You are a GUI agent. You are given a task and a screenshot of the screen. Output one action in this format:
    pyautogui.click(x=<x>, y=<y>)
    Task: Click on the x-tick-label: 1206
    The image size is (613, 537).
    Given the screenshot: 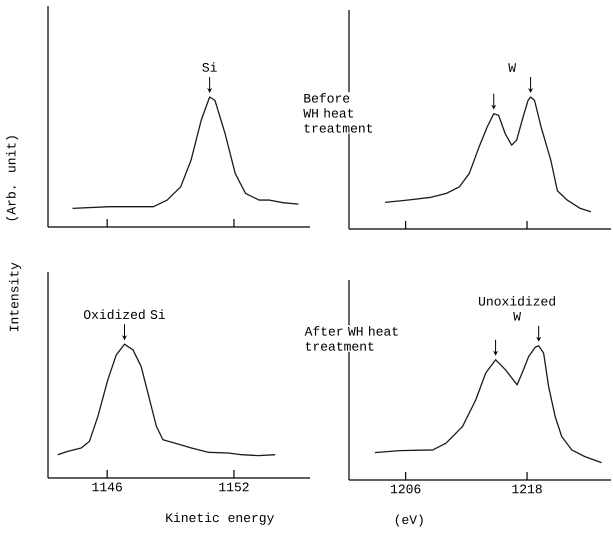 What is the action you would take?
    pyautogui.click(x=405, y=489)
    